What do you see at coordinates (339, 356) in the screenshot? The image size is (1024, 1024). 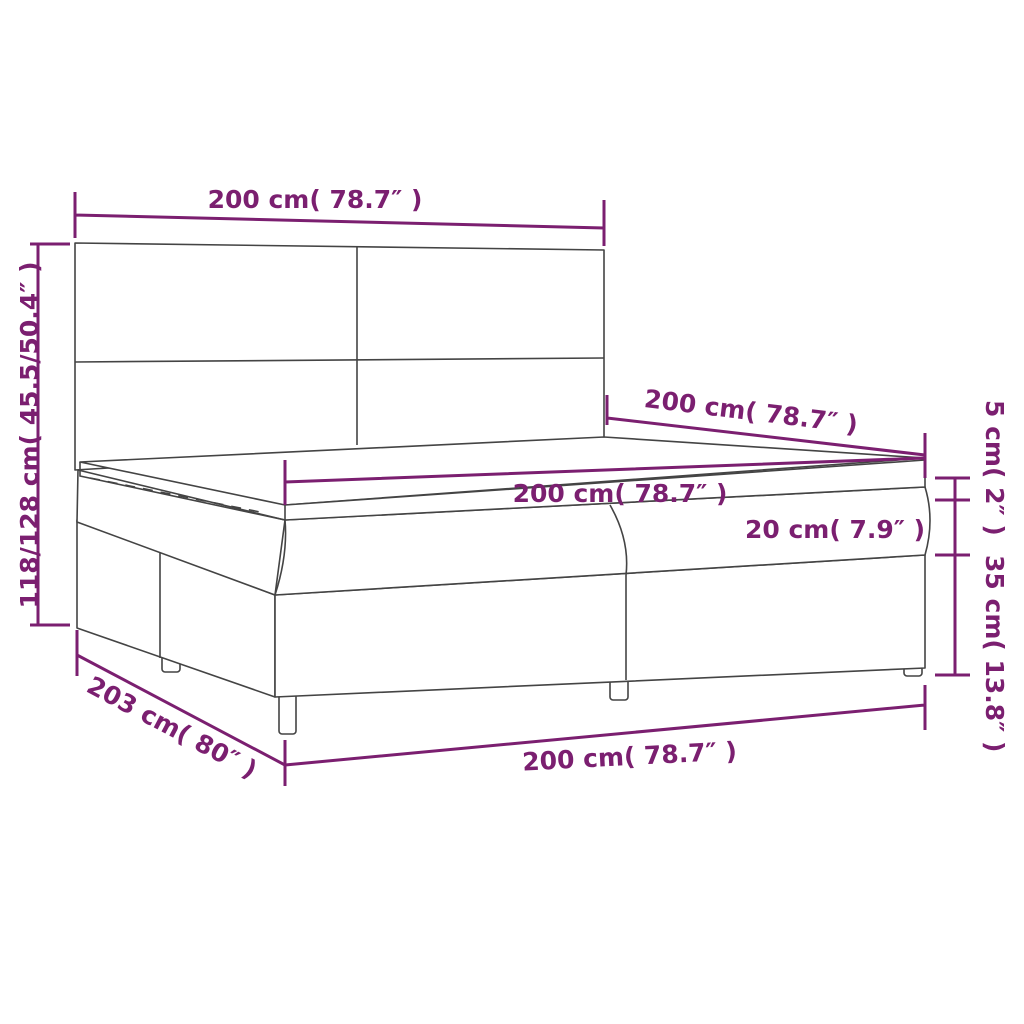 I see `headboard` at bounding box center [339, 356].